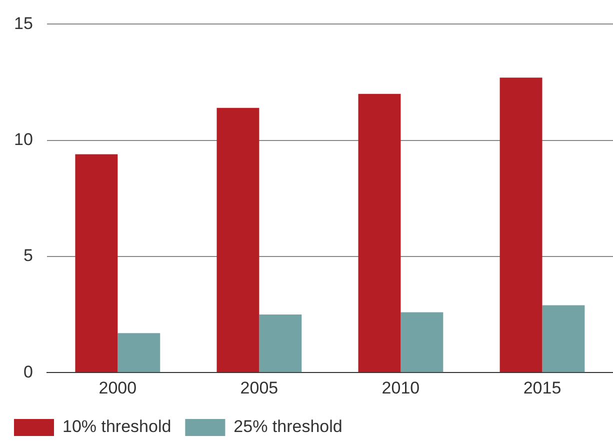  I want to click on x-tick-label: 2000, so click(117, 388).